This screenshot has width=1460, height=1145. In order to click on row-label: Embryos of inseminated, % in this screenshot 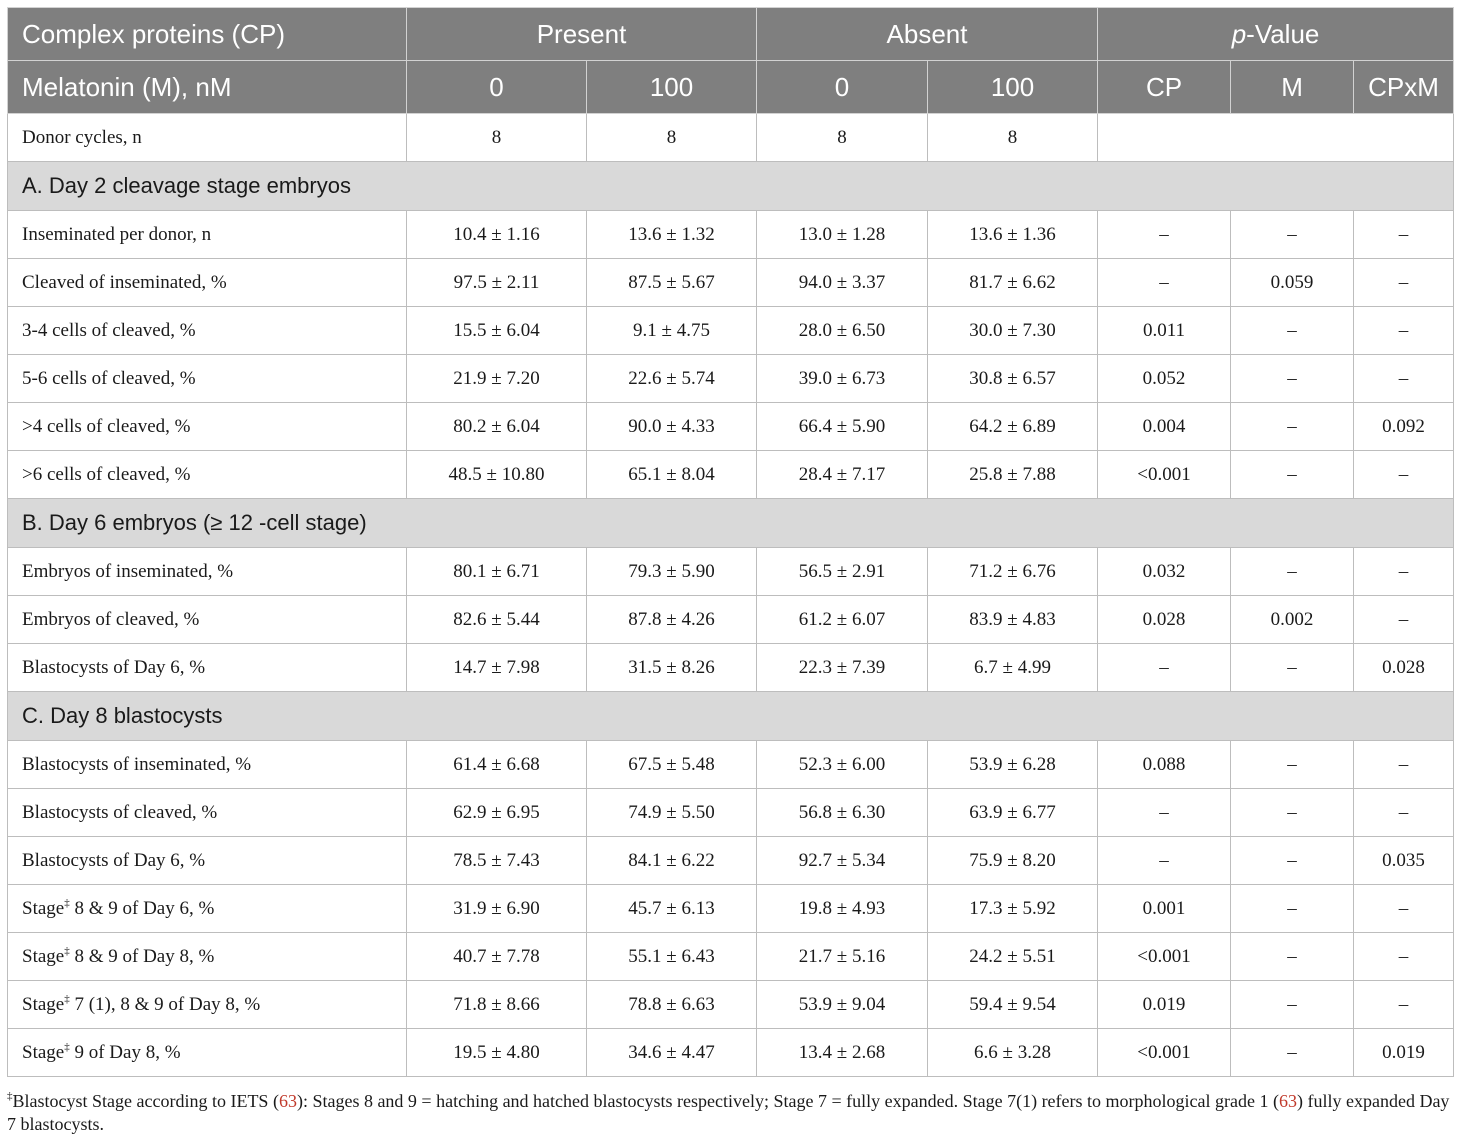, I will do `click(207, 571)`.